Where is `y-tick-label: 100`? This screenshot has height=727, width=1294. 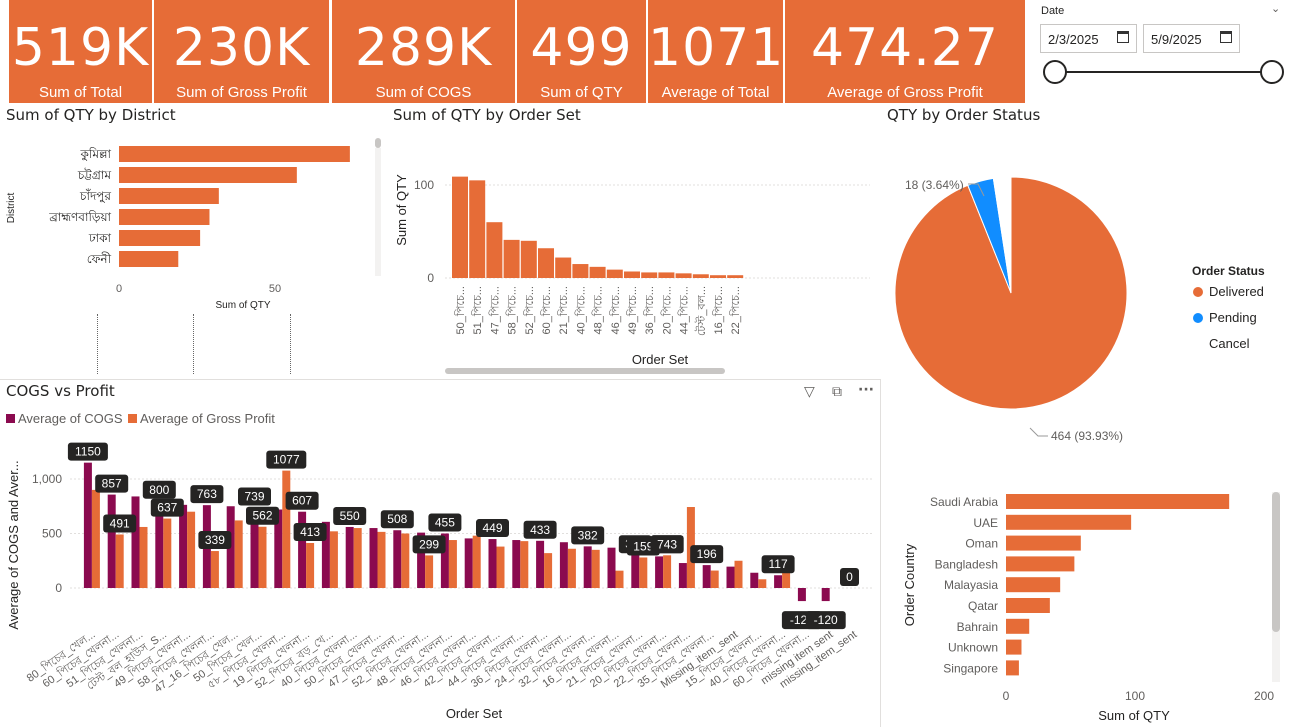
y-tick-label: 100 is located at coordinates (424, 185).